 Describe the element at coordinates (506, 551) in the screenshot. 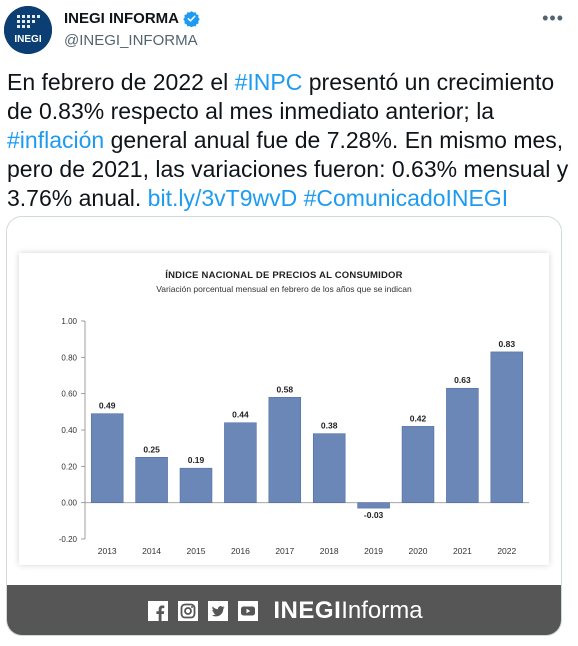

I see `x-tick-label: 2022` at that location.